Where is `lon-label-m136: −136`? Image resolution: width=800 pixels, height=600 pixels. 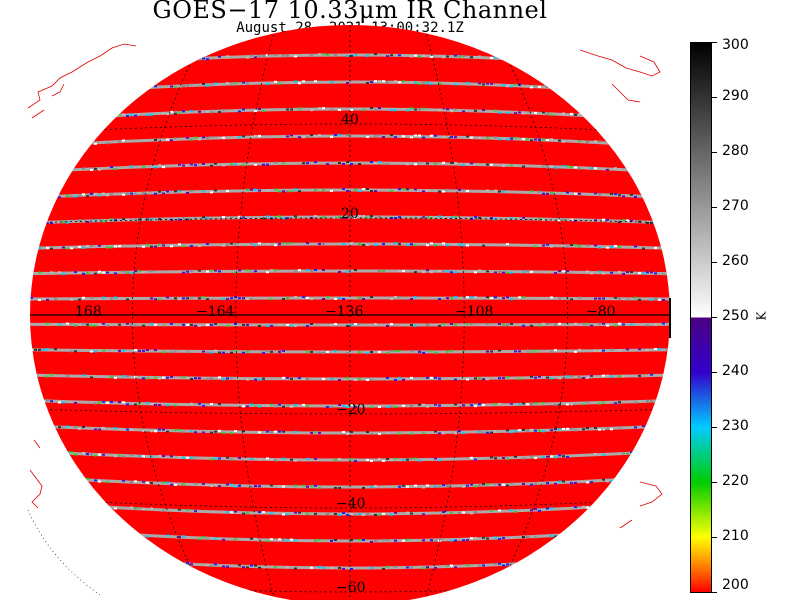 lon-label-m136: −136 is located at coordinates (344, 312).